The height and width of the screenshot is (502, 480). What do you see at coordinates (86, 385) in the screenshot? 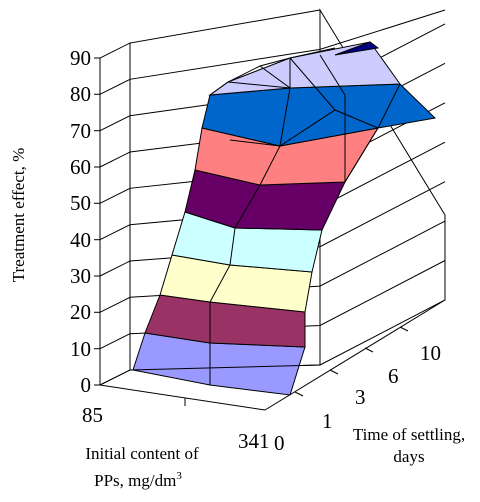
I see `z-tick-label: 0` at bounding box center [86, 385].